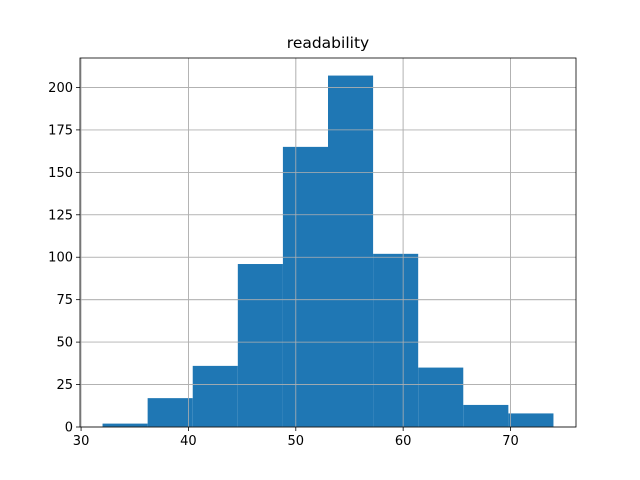  I want to click on y-tick-label: 75, so click(64, 300).